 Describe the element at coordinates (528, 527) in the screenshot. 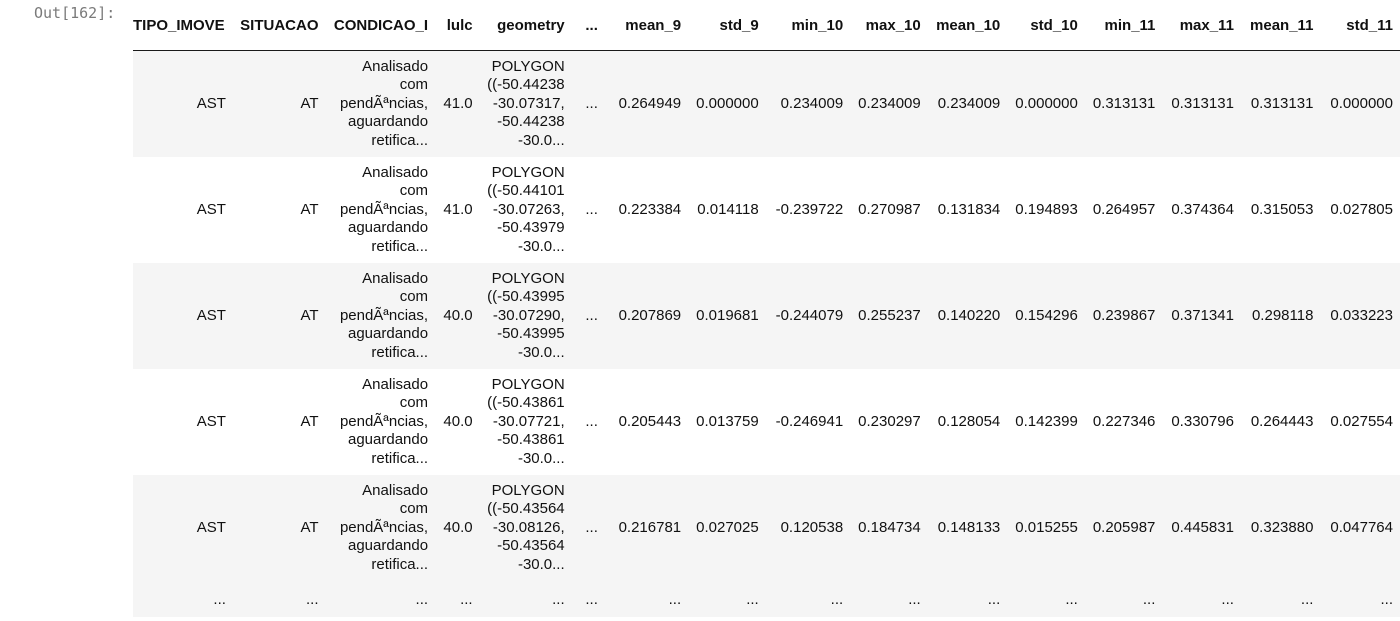

I see `cell-text-line: -30.08126,` at that location.